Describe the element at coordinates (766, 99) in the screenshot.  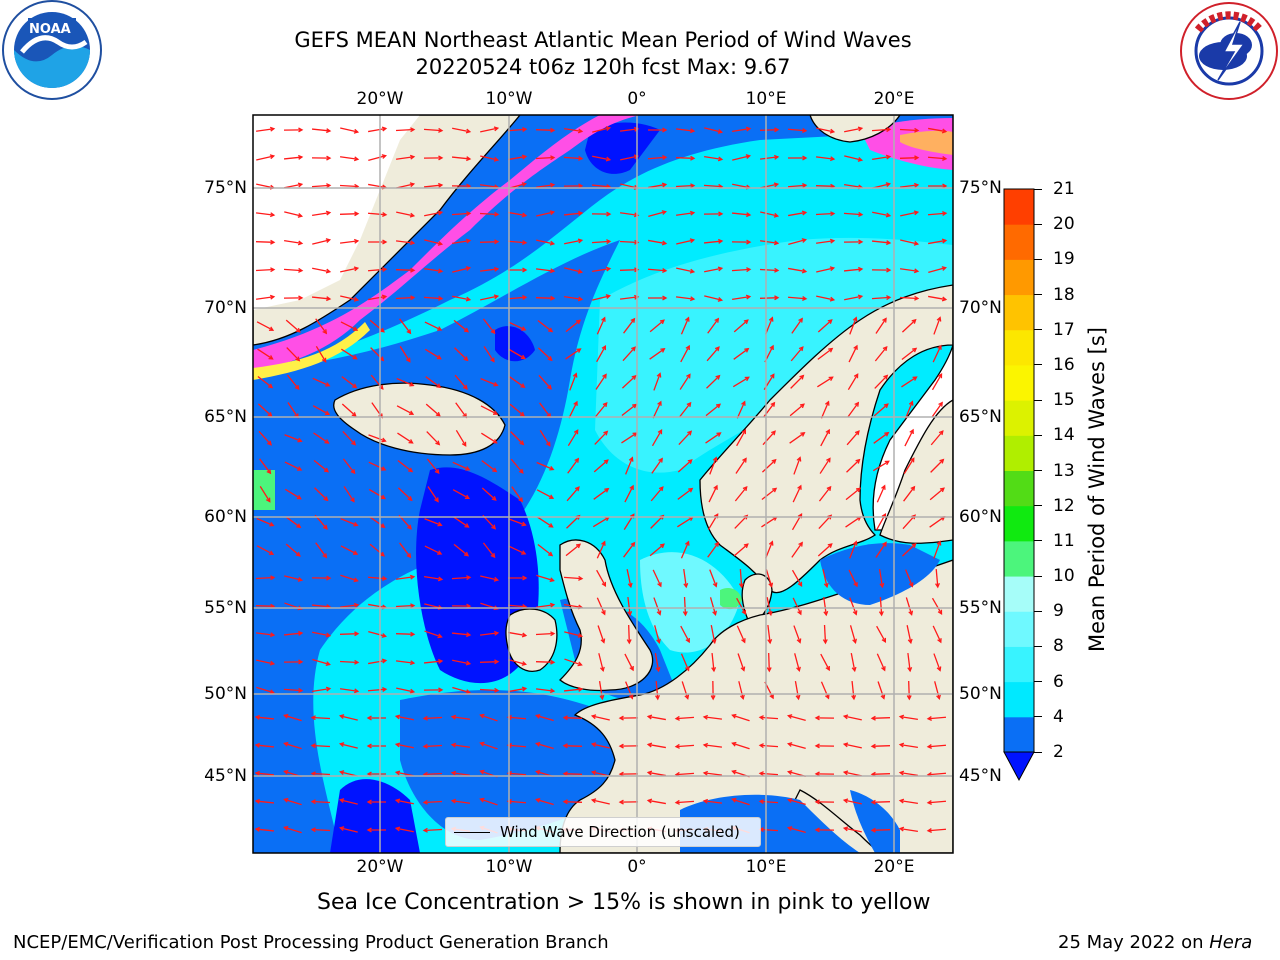
I see `lon-label-top: 10°E` at that location.